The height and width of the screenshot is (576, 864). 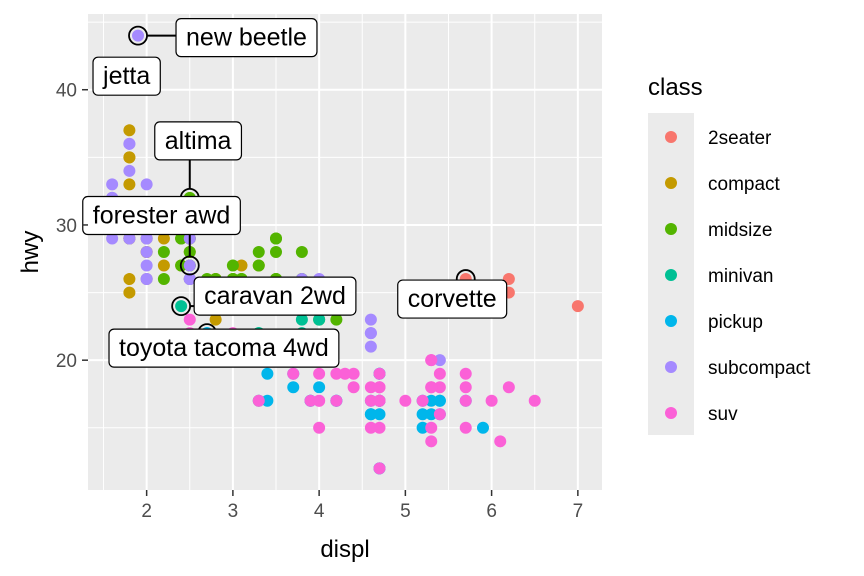 I want to click on legend-title: class, so click(x=675, y=87).